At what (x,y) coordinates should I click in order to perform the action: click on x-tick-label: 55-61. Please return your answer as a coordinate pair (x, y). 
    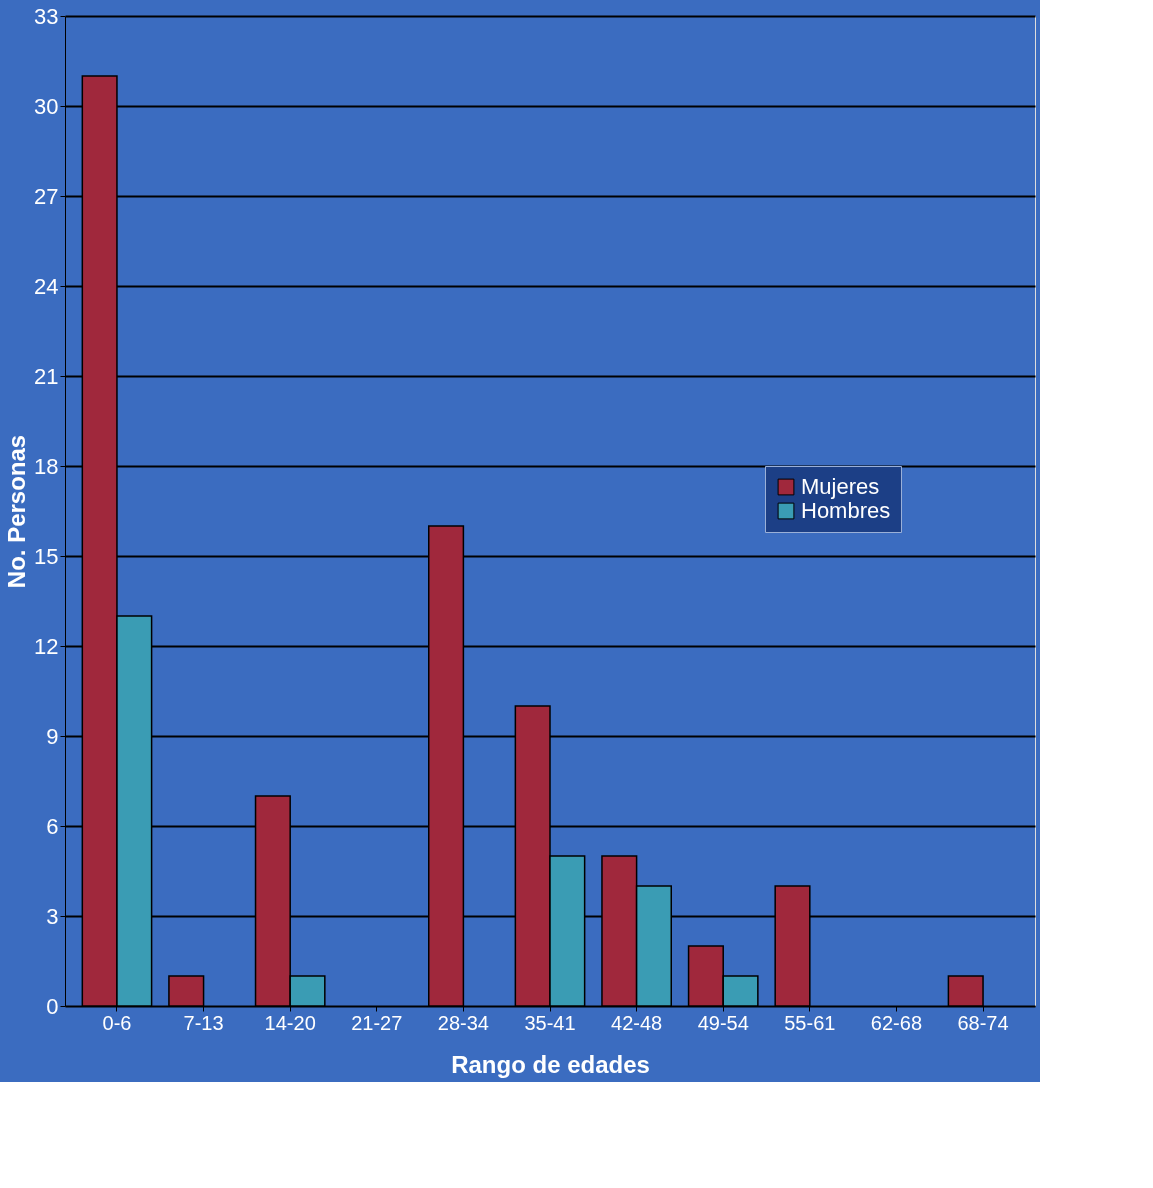
    Looking at the image, I should click on (810, 1022).